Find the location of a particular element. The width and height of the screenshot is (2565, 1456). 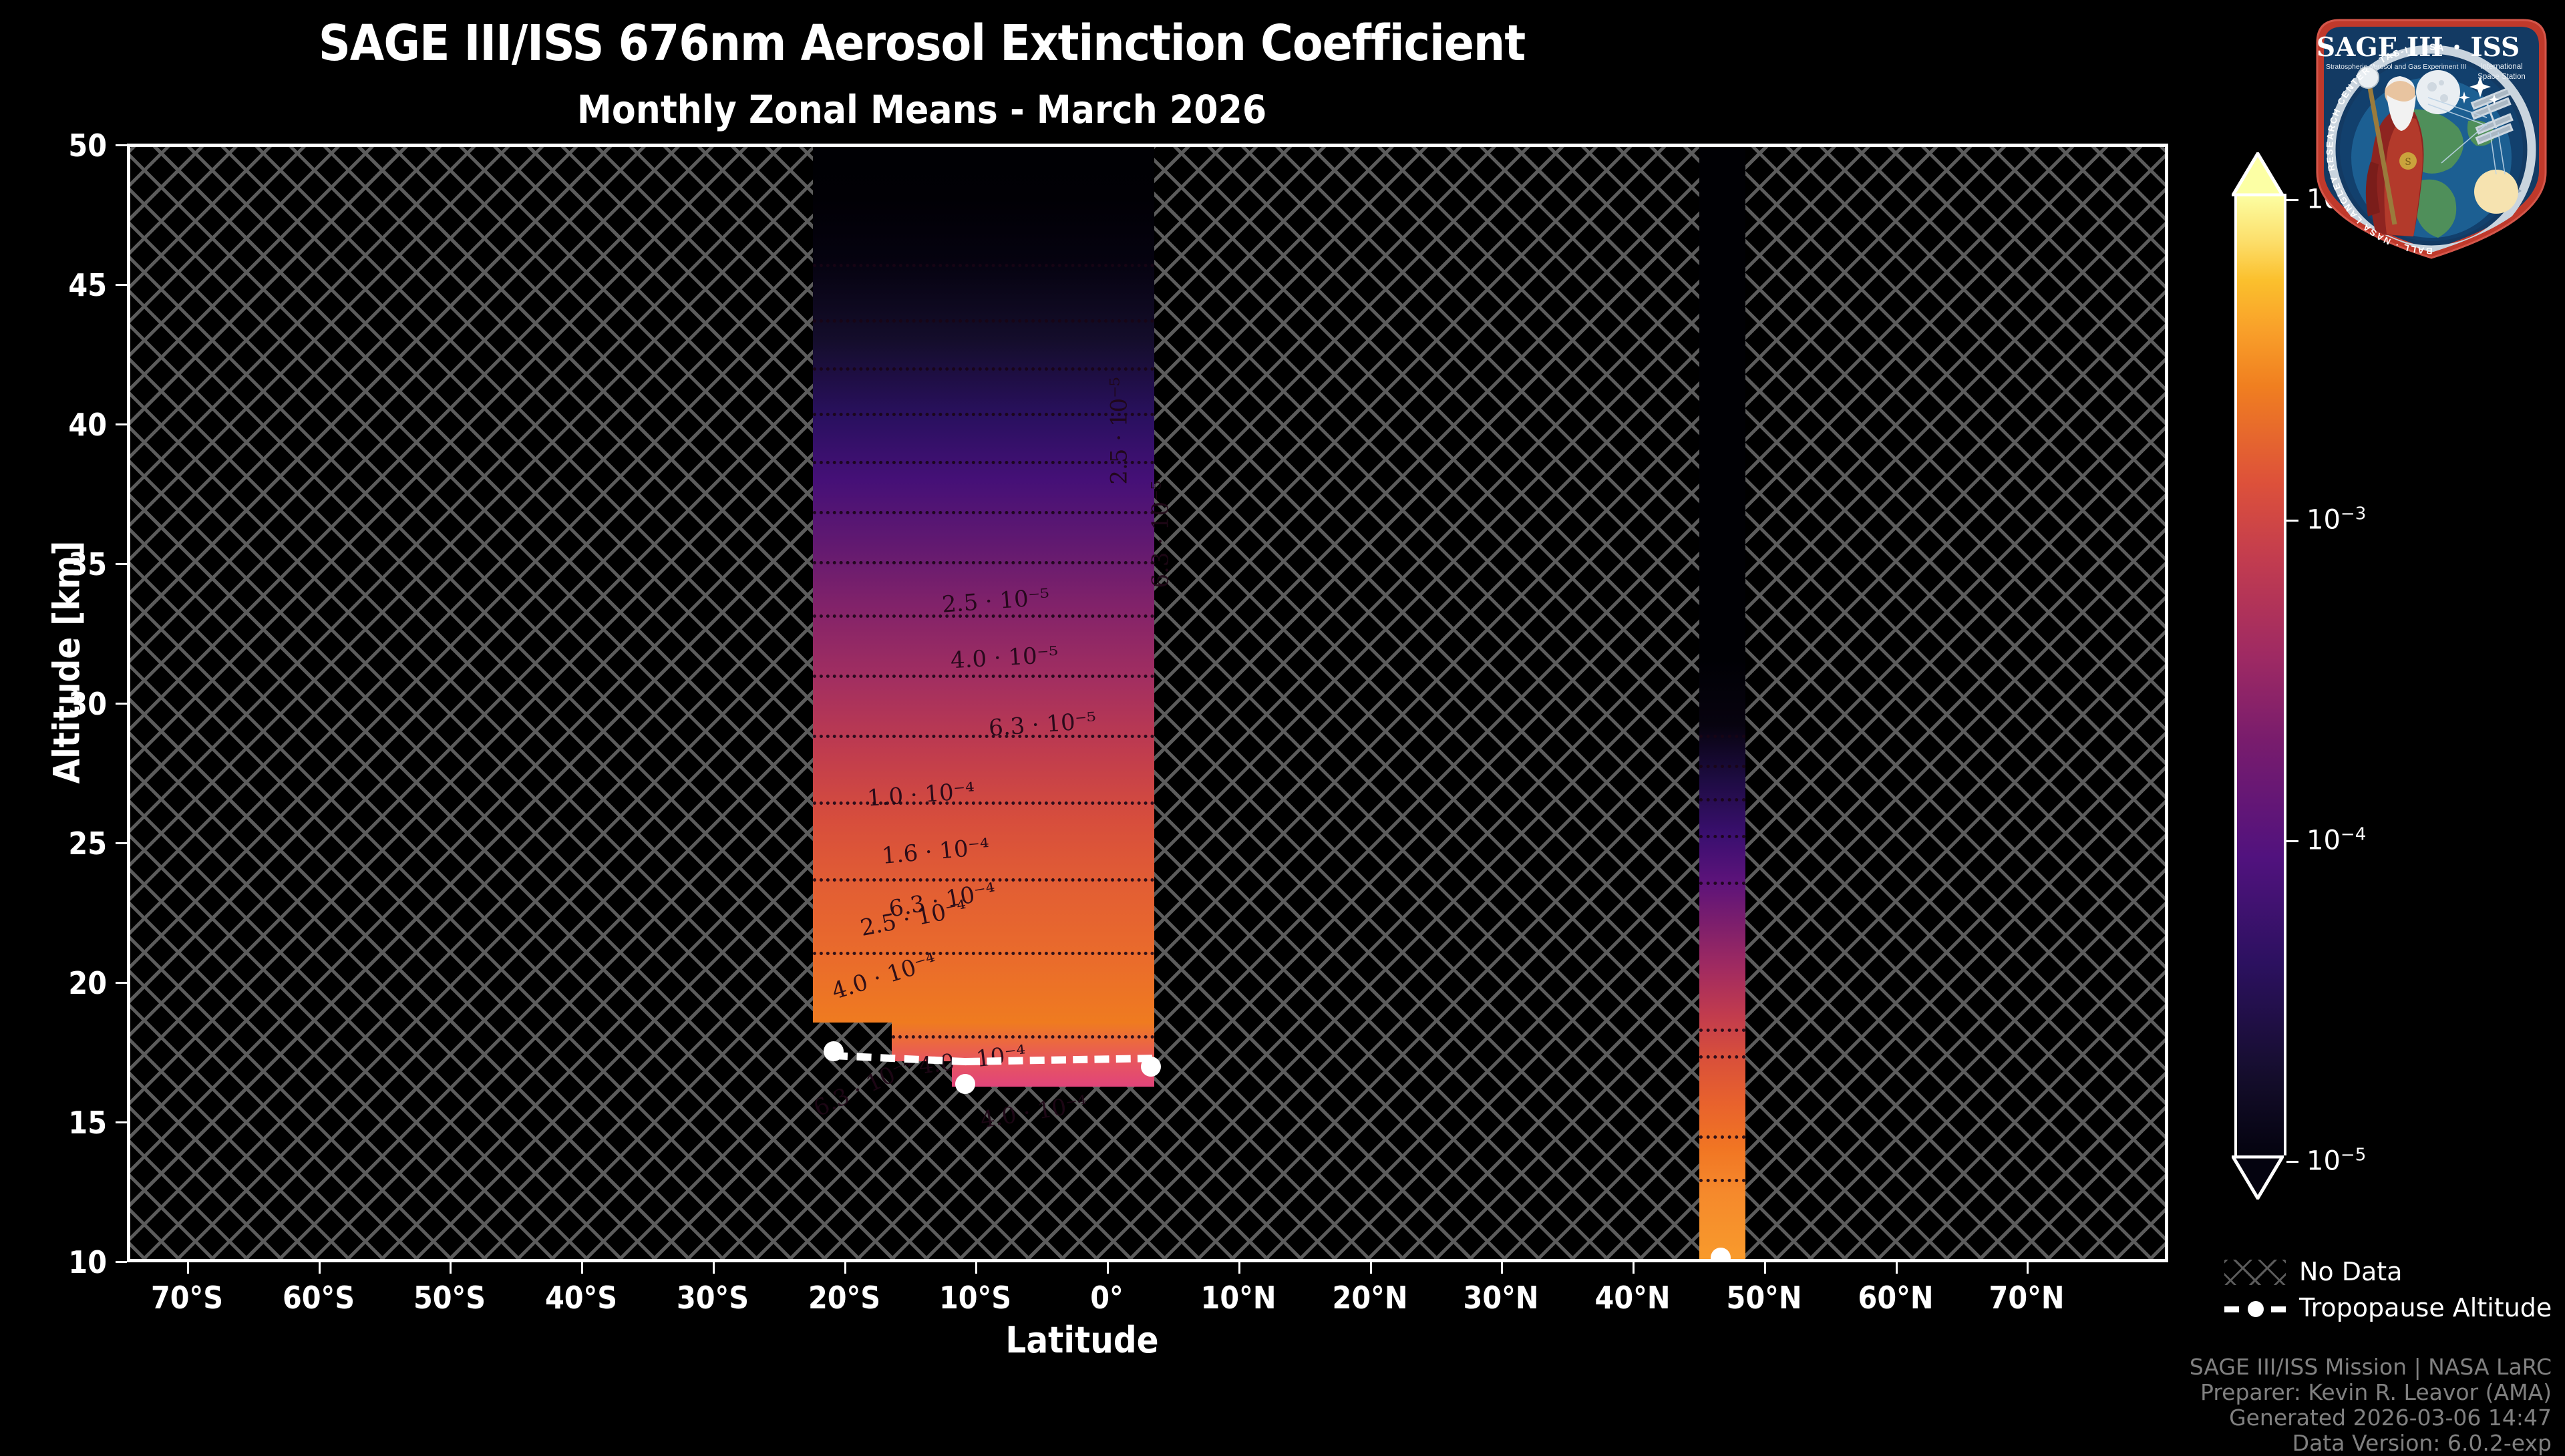

colorbar-tick-exponent: −5 is located at coordinates (2353, 1155).